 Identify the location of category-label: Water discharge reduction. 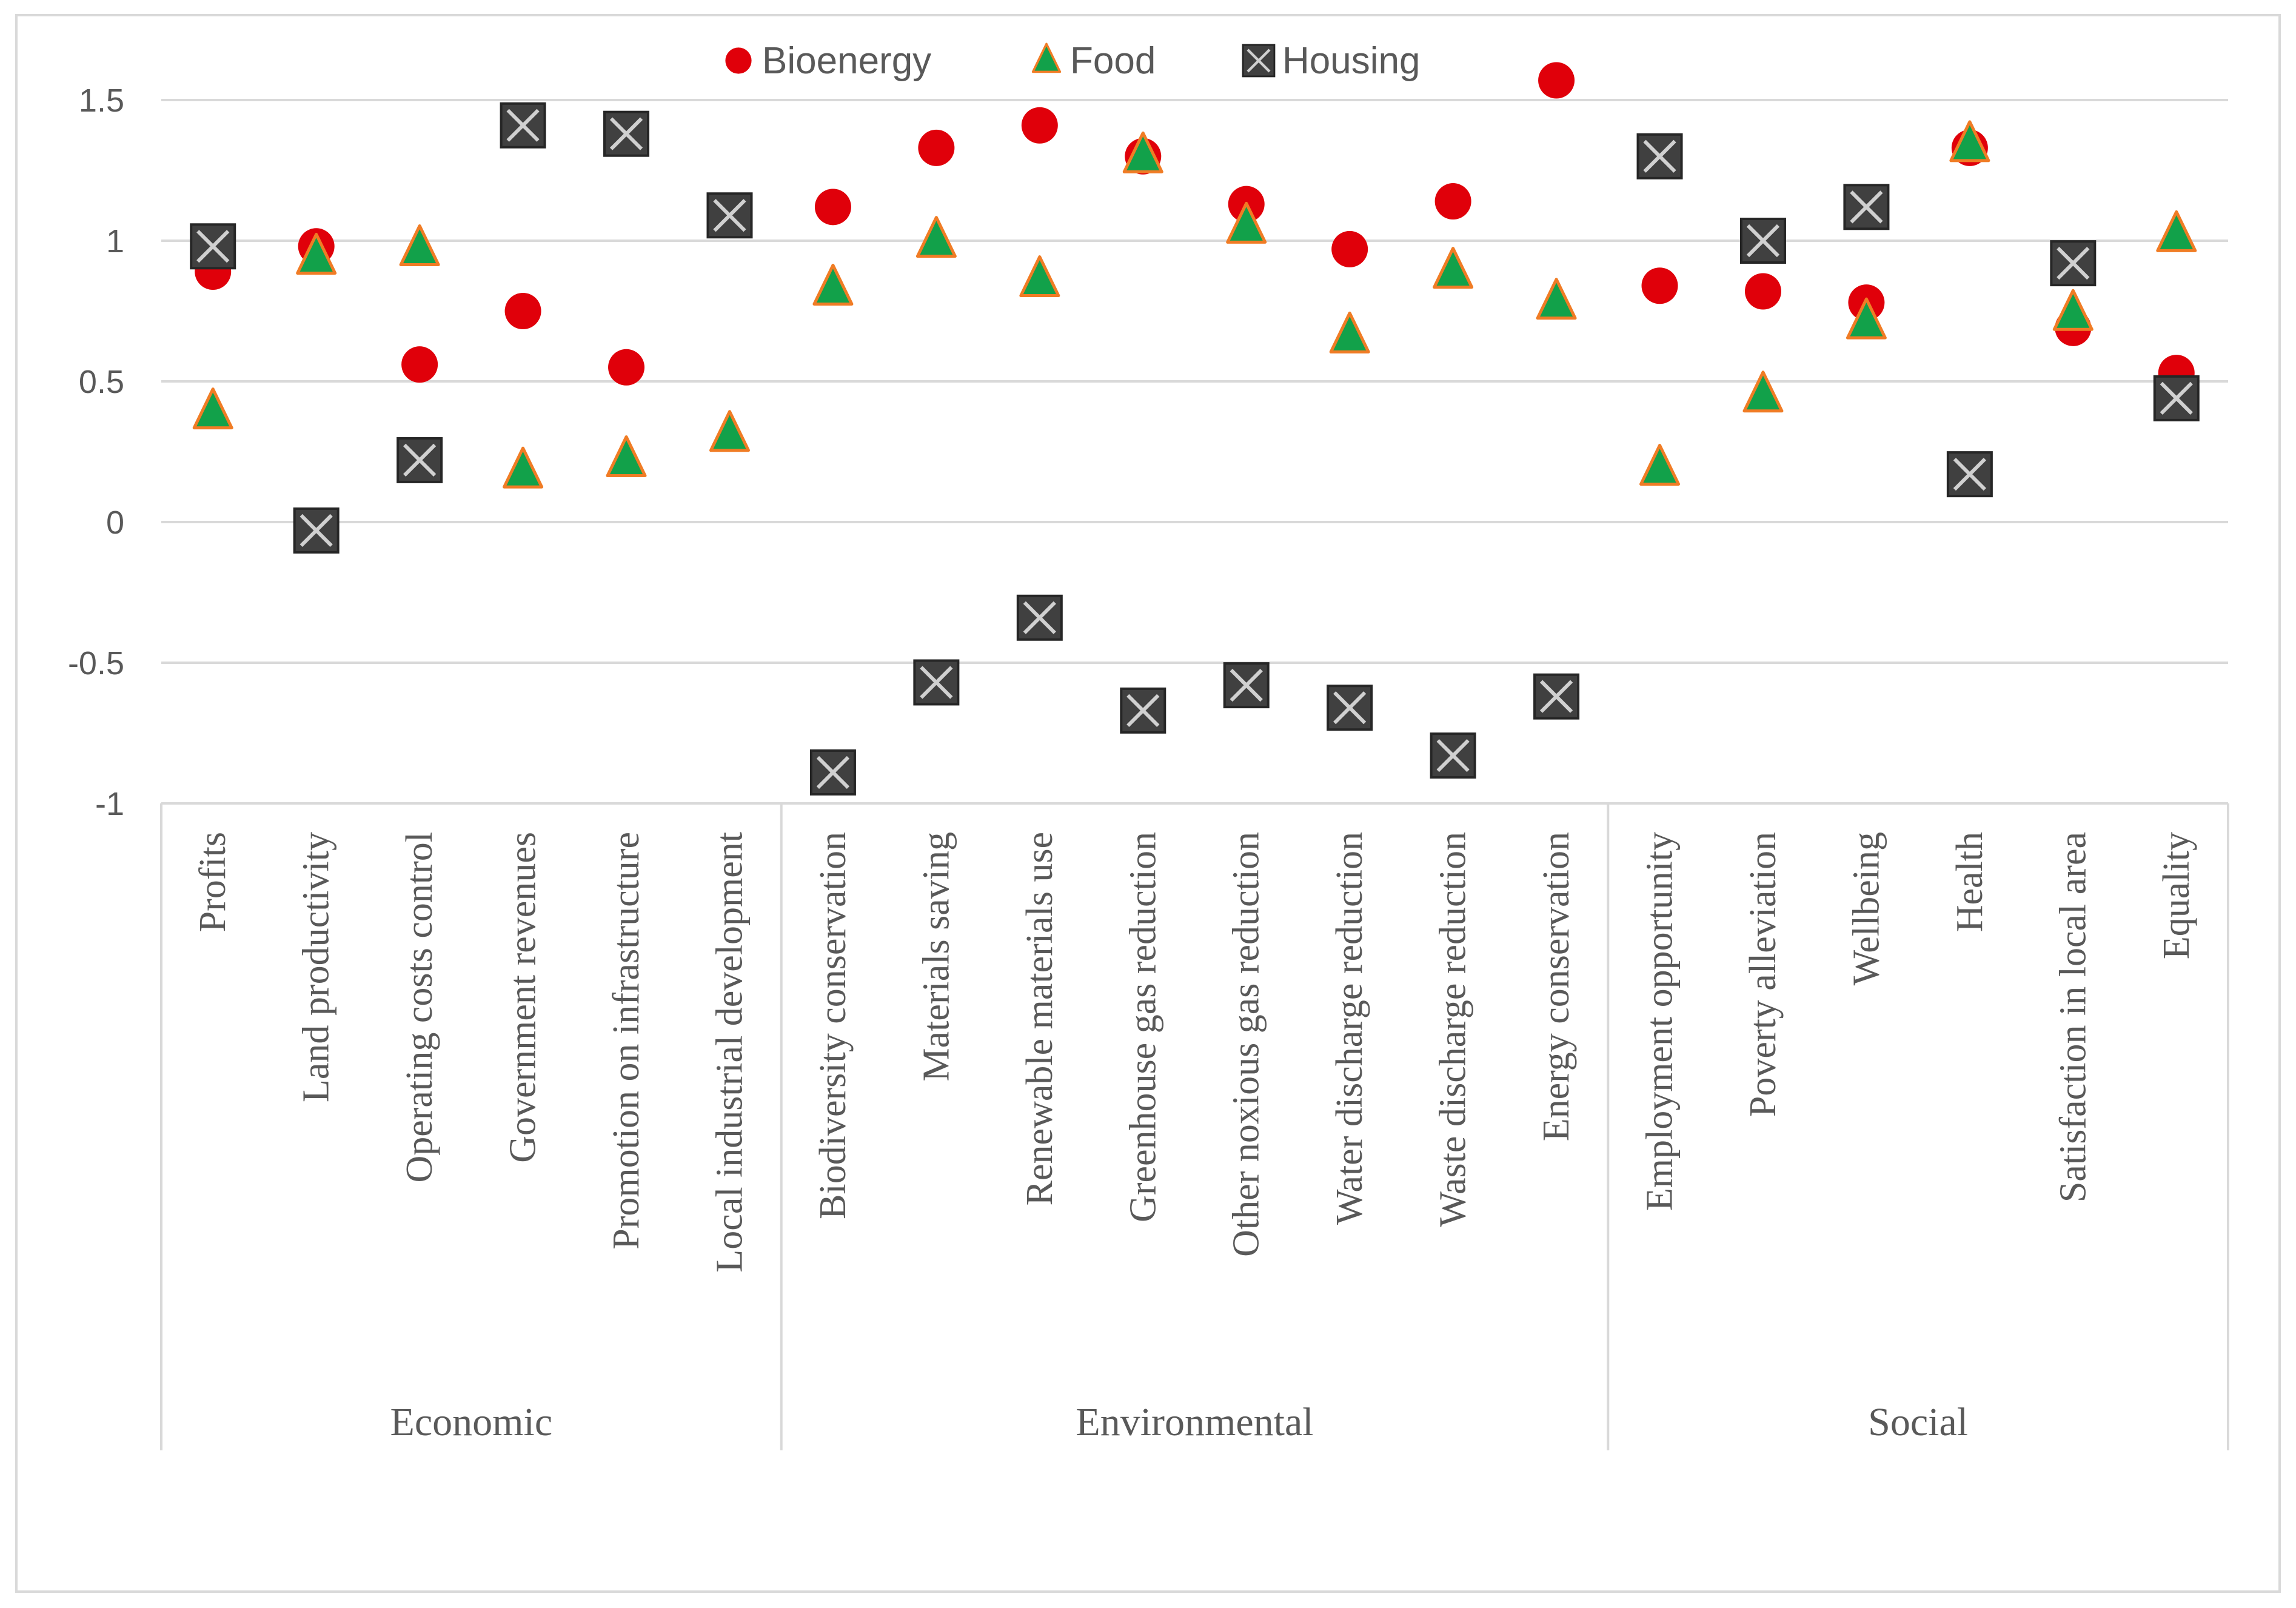
(1349, 1028).